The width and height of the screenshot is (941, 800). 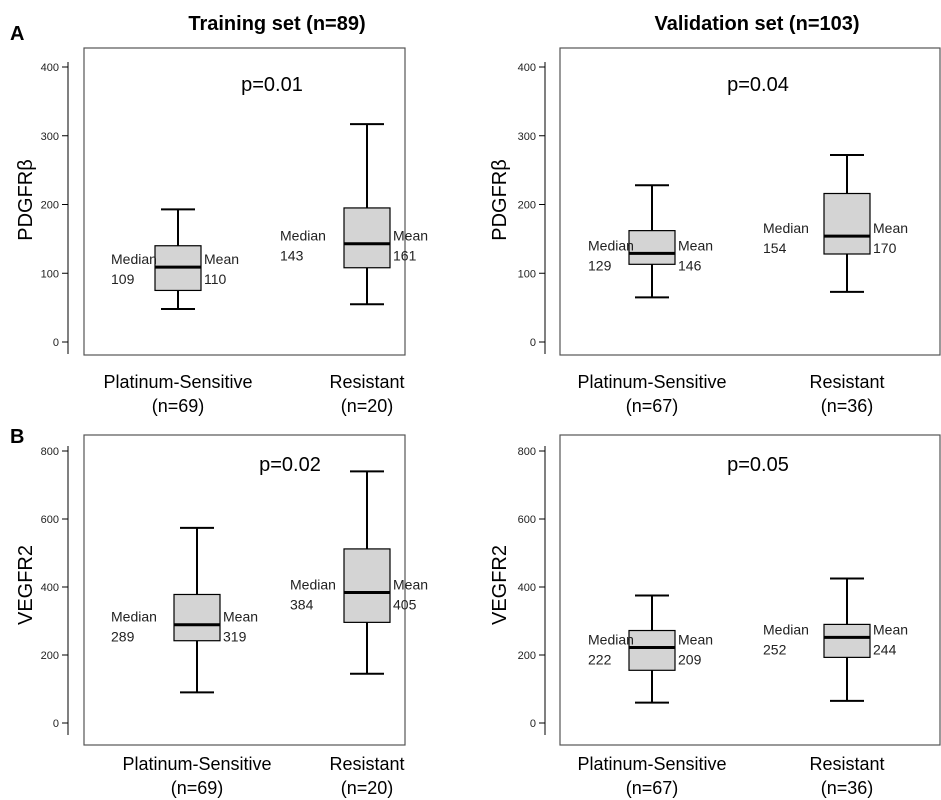 I want to click on box-resistant: Median 154 Mean 170, so click(x=835, y=223).